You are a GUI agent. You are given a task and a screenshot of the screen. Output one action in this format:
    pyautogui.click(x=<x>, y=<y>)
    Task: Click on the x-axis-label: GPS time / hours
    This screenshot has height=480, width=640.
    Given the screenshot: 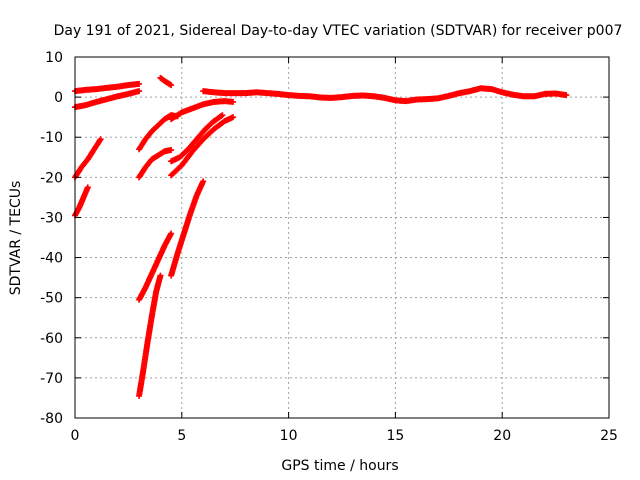 What is the action you would take?
    pyautogui.click(x=339, y=466)
    